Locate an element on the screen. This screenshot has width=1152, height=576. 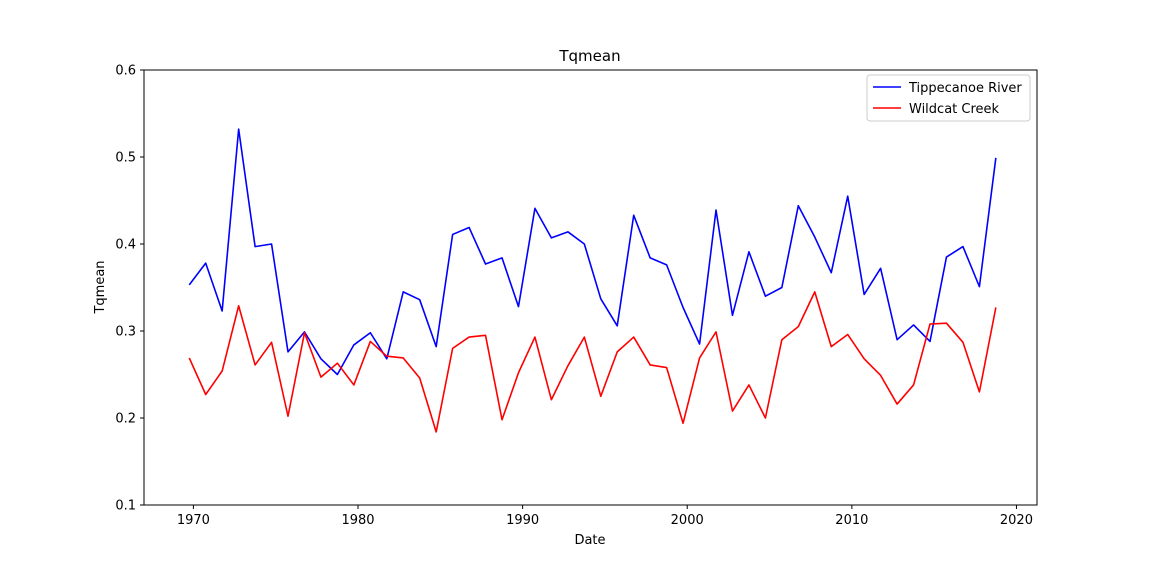
legend: Tippecanoe River Wildcat Creek is located at coordinates (948, 98).